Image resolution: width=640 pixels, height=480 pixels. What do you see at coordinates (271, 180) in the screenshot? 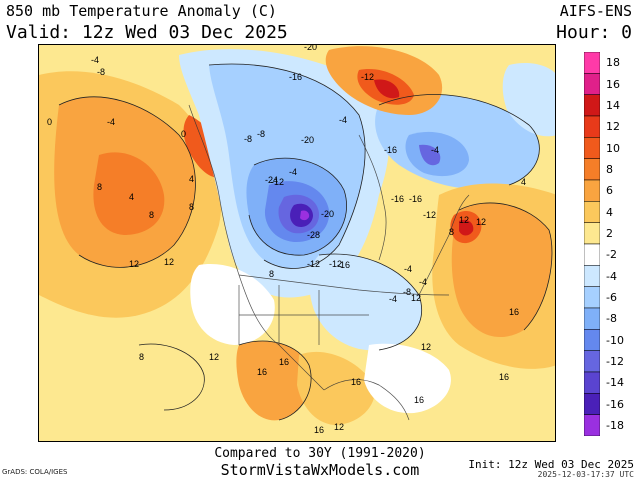
I see `contour-label: -24` at bounding box center [271, 180].